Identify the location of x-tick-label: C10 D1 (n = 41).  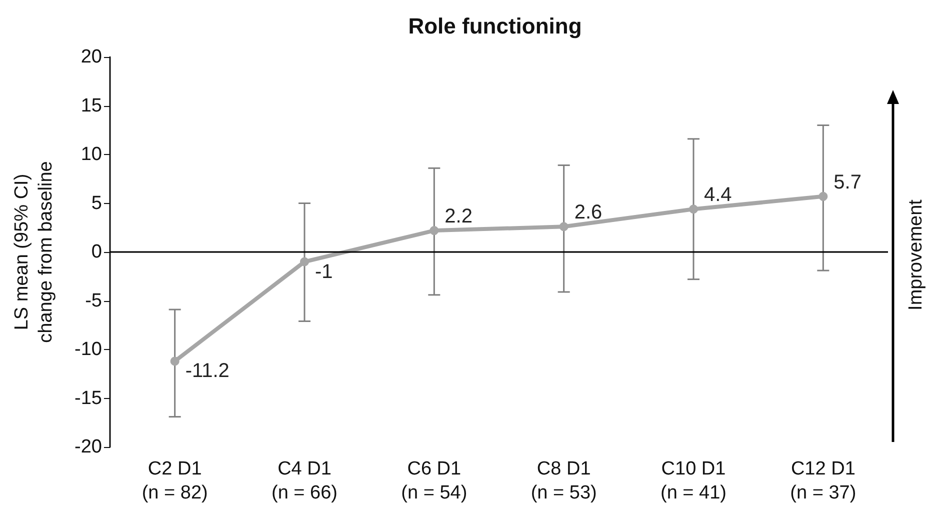
(693, 481).